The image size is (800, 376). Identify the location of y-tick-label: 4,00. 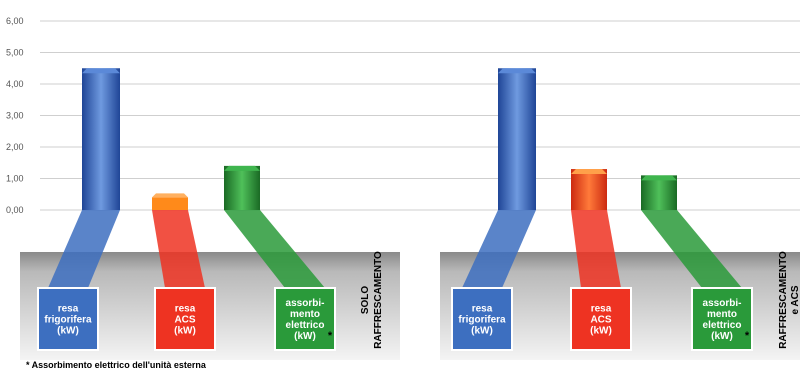
(15, 84).